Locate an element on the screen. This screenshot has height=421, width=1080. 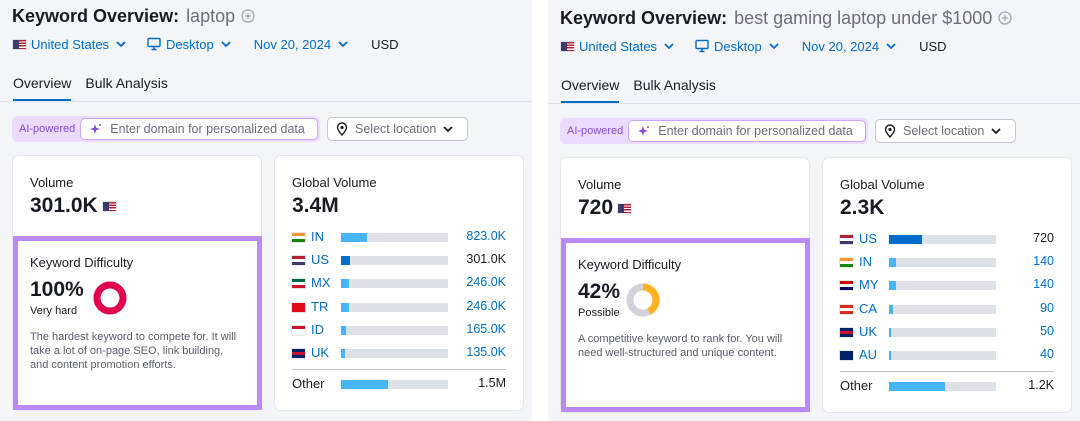
other-label: Other is located at coordinates (856, 385).